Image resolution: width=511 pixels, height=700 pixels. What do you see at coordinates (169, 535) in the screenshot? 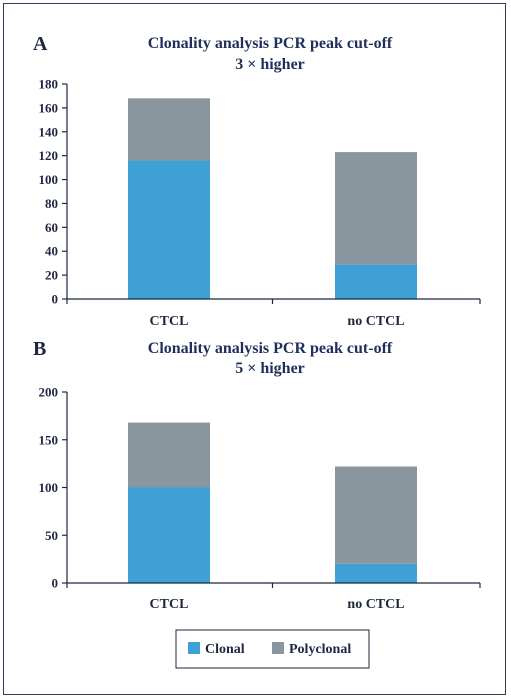
I see `panel-b-bar-clonal-ctcl` at bounding box center [169, 535].